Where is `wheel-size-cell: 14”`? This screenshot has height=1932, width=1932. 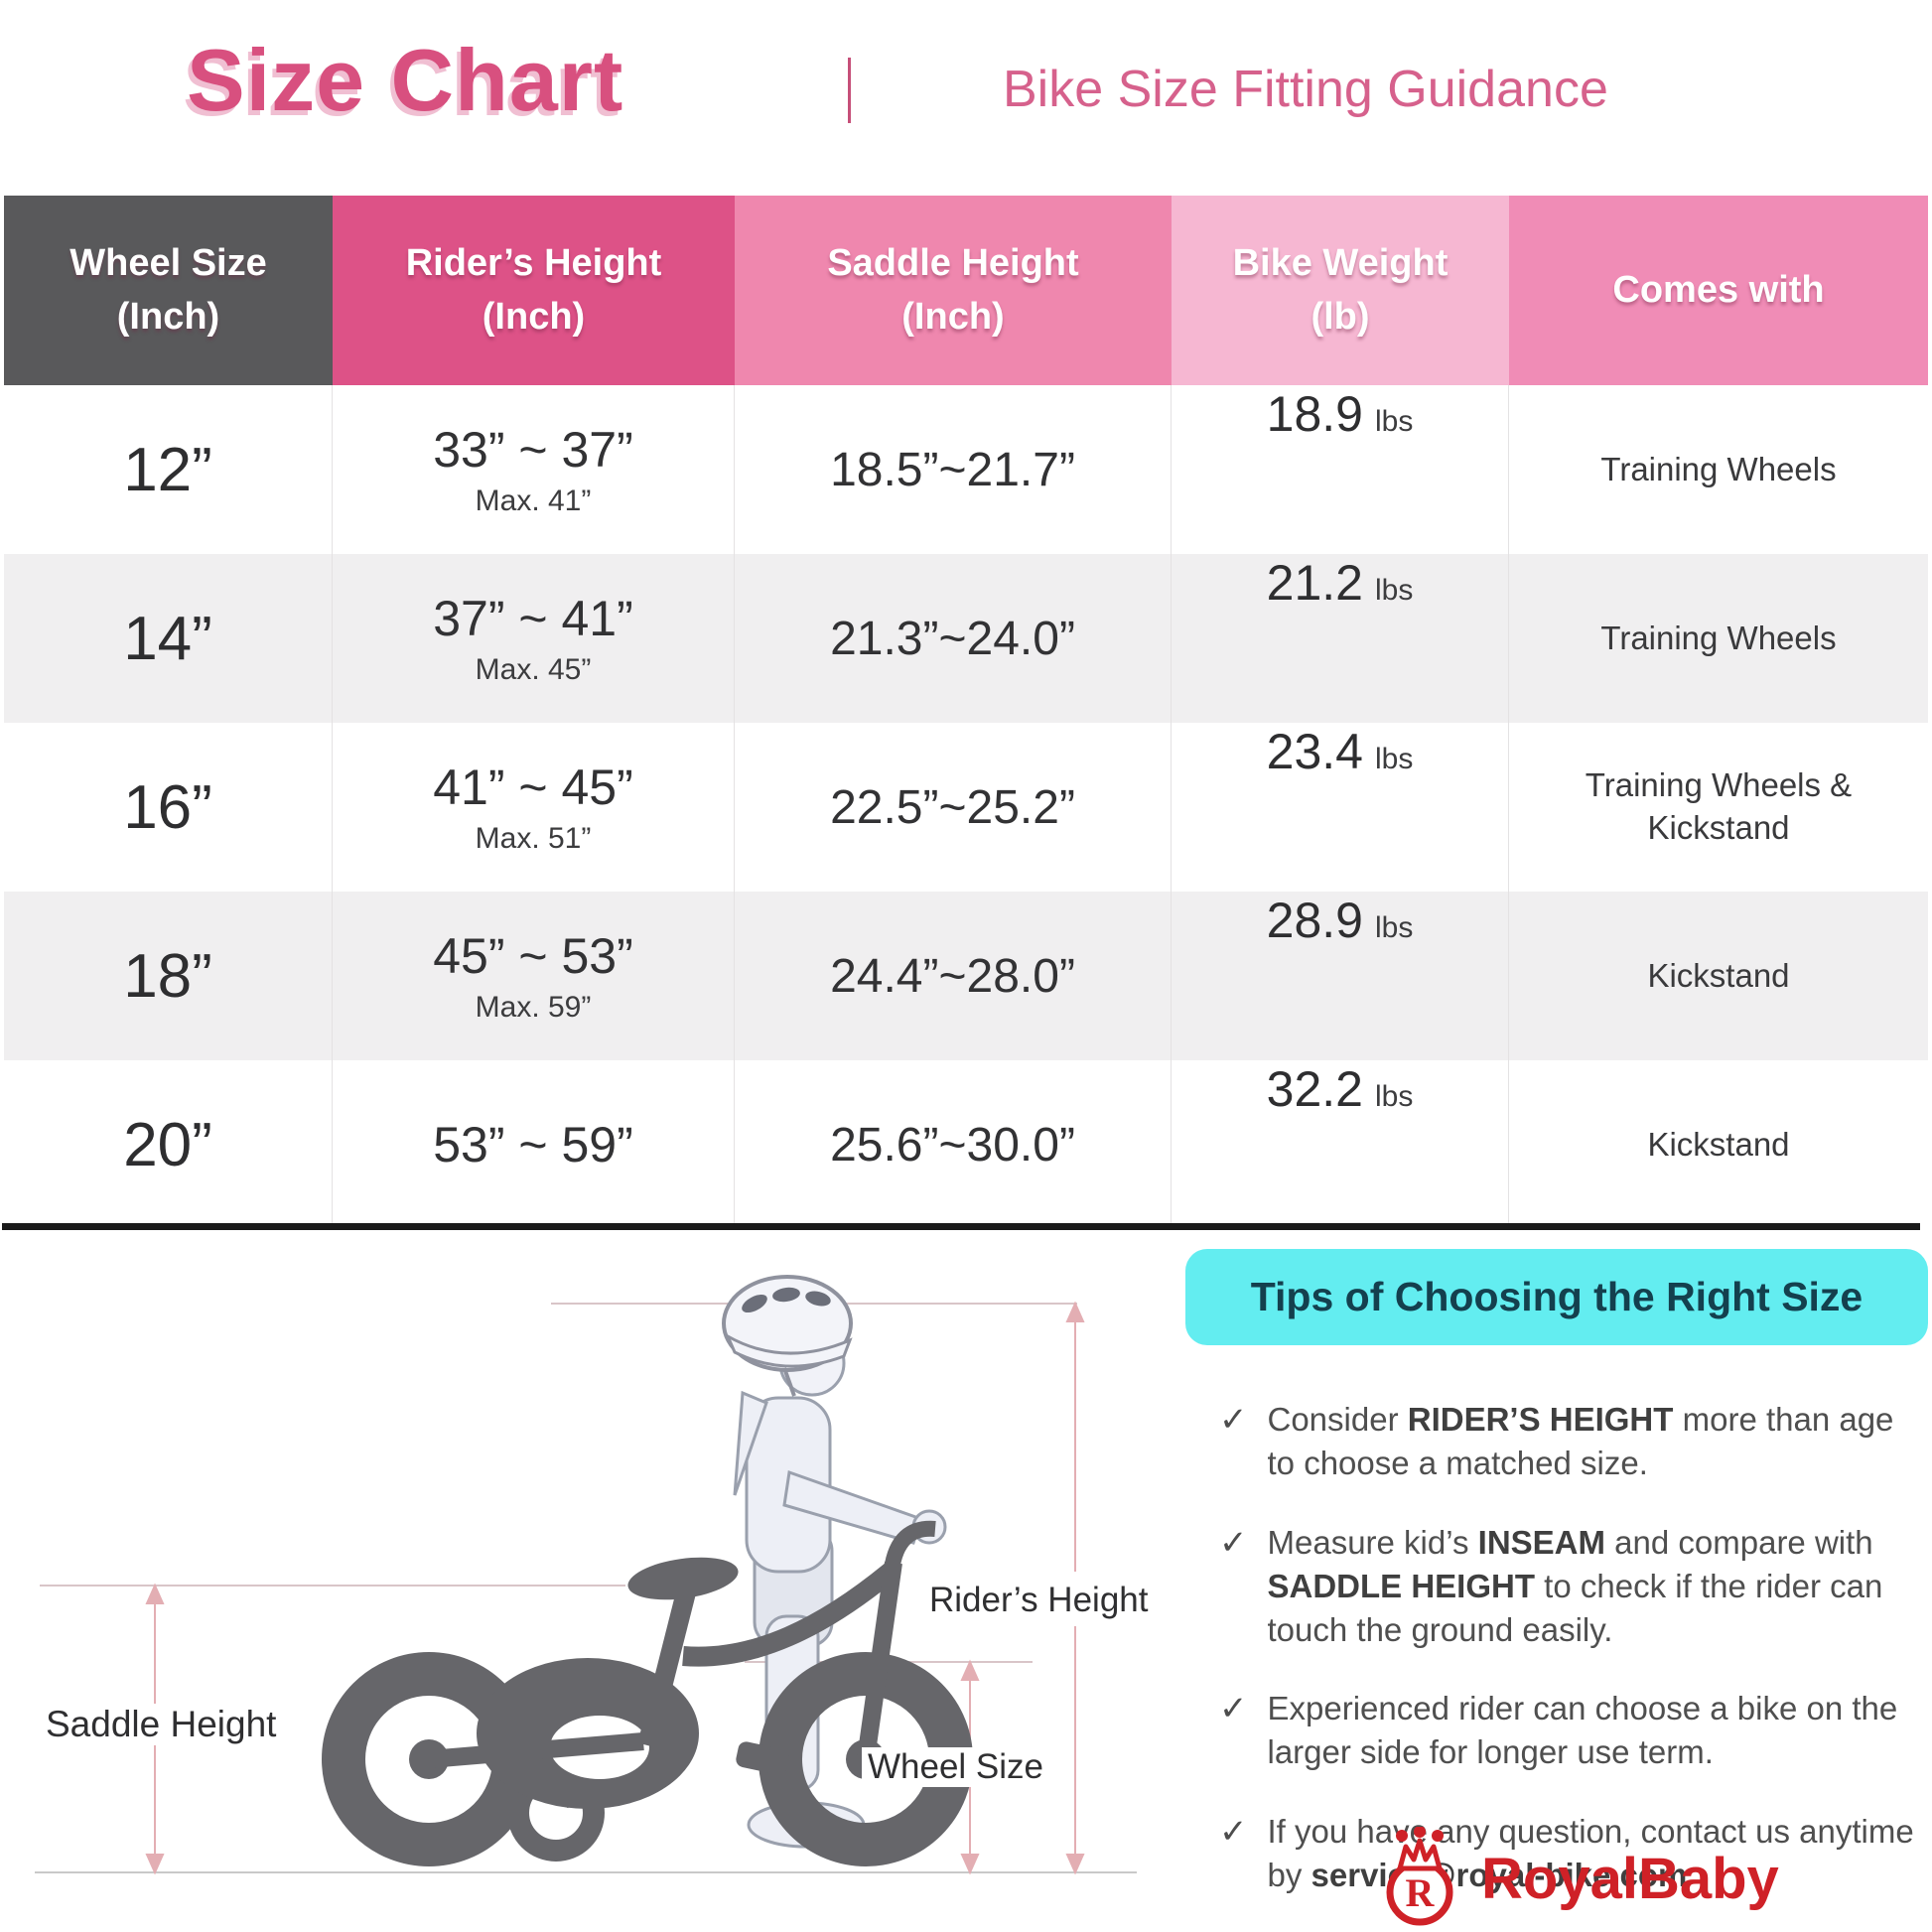
wheel-size-cell: 14” is located at coordinates (168, 638).